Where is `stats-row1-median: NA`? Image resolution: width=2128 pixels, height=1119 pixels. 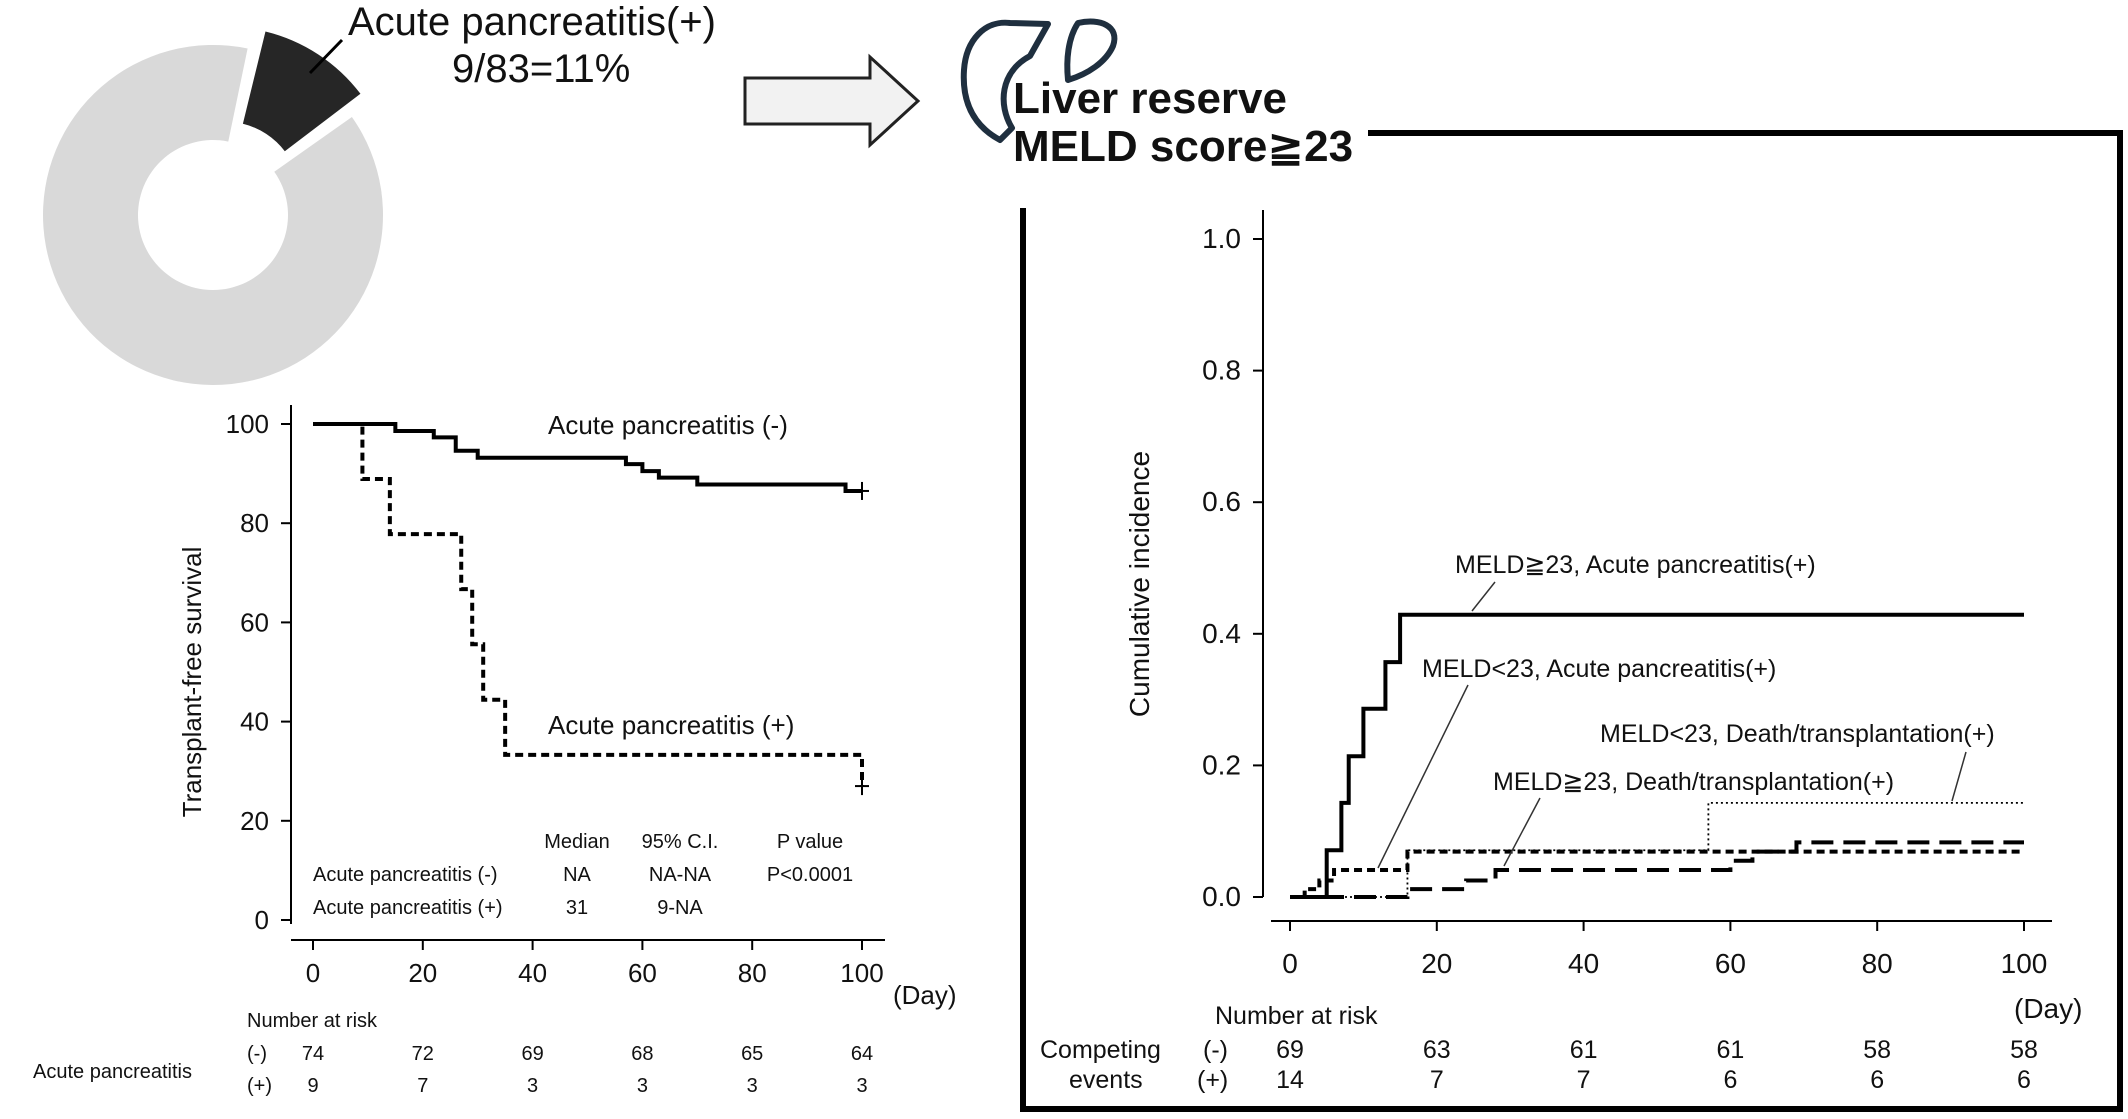
stats-row1-median: NA is located at coordinates (577, 875).